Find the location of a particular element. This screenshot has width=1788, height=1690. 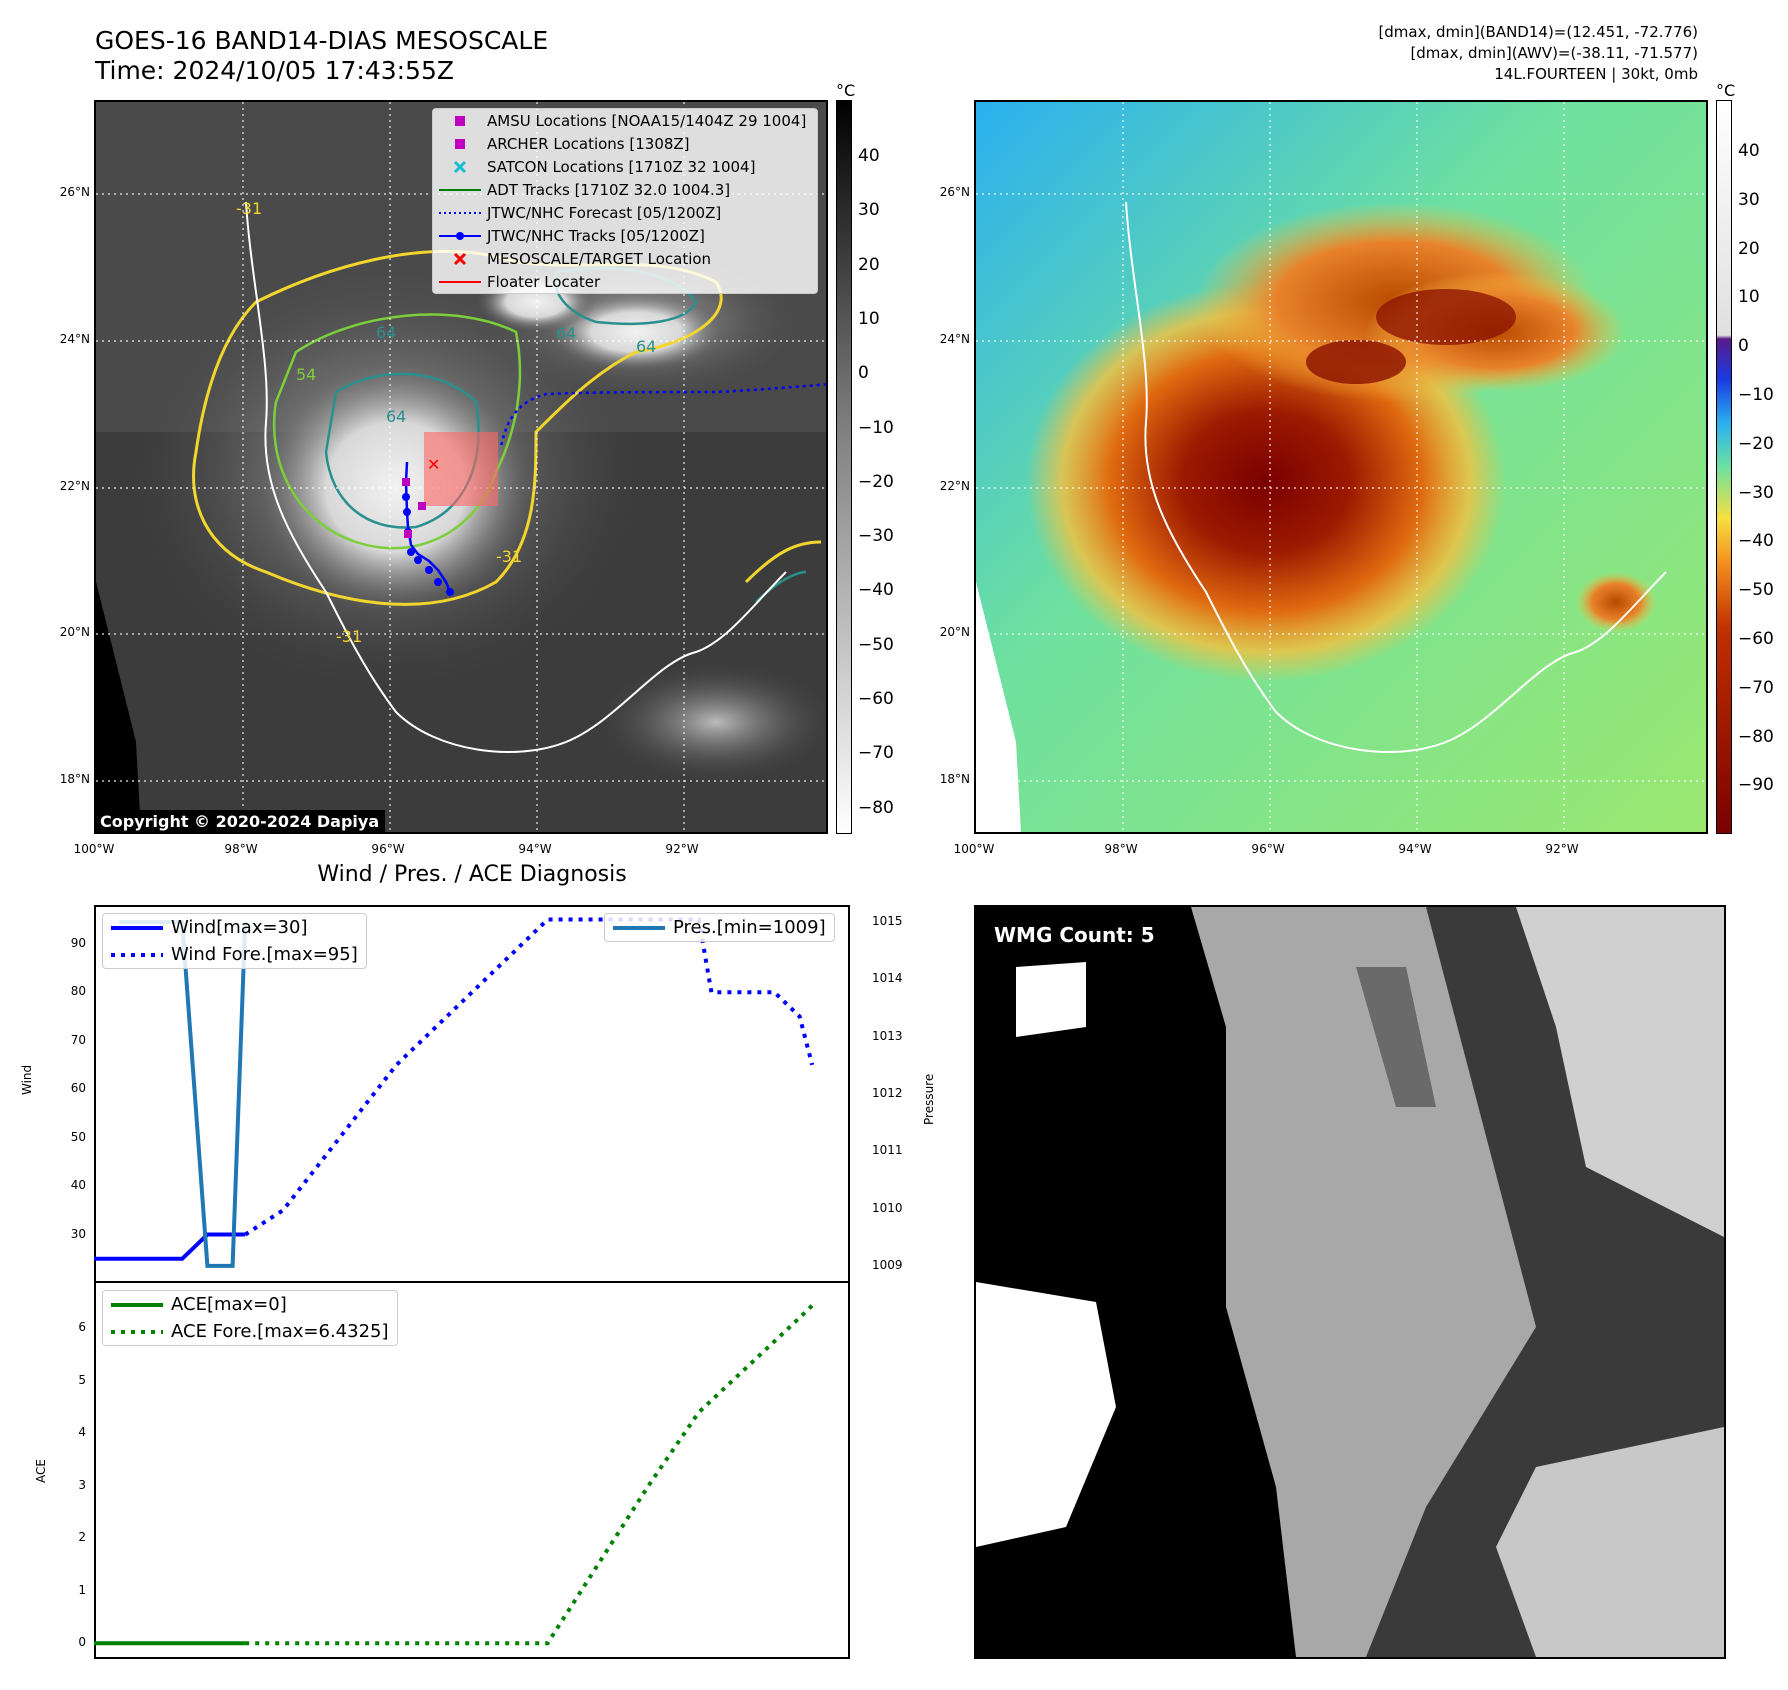

y-tick-label: 1 is located at coordinates (82, 1589).